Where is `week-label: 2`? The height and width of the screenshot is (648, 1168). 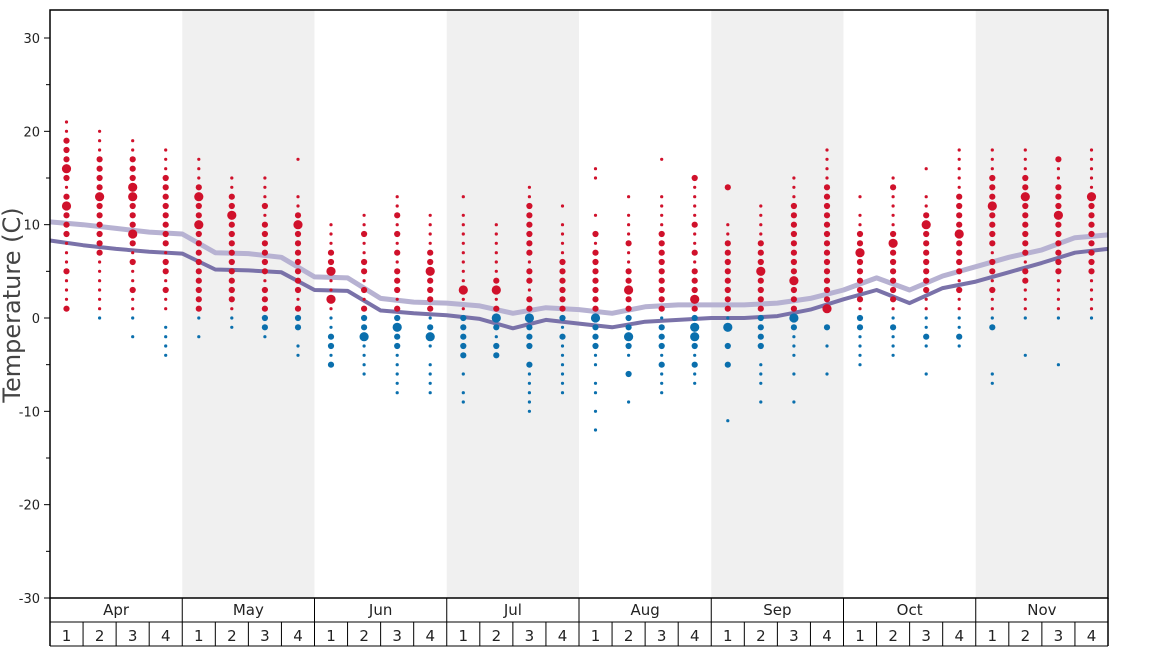
week-label: 2 is located at coordinates (629, 636).